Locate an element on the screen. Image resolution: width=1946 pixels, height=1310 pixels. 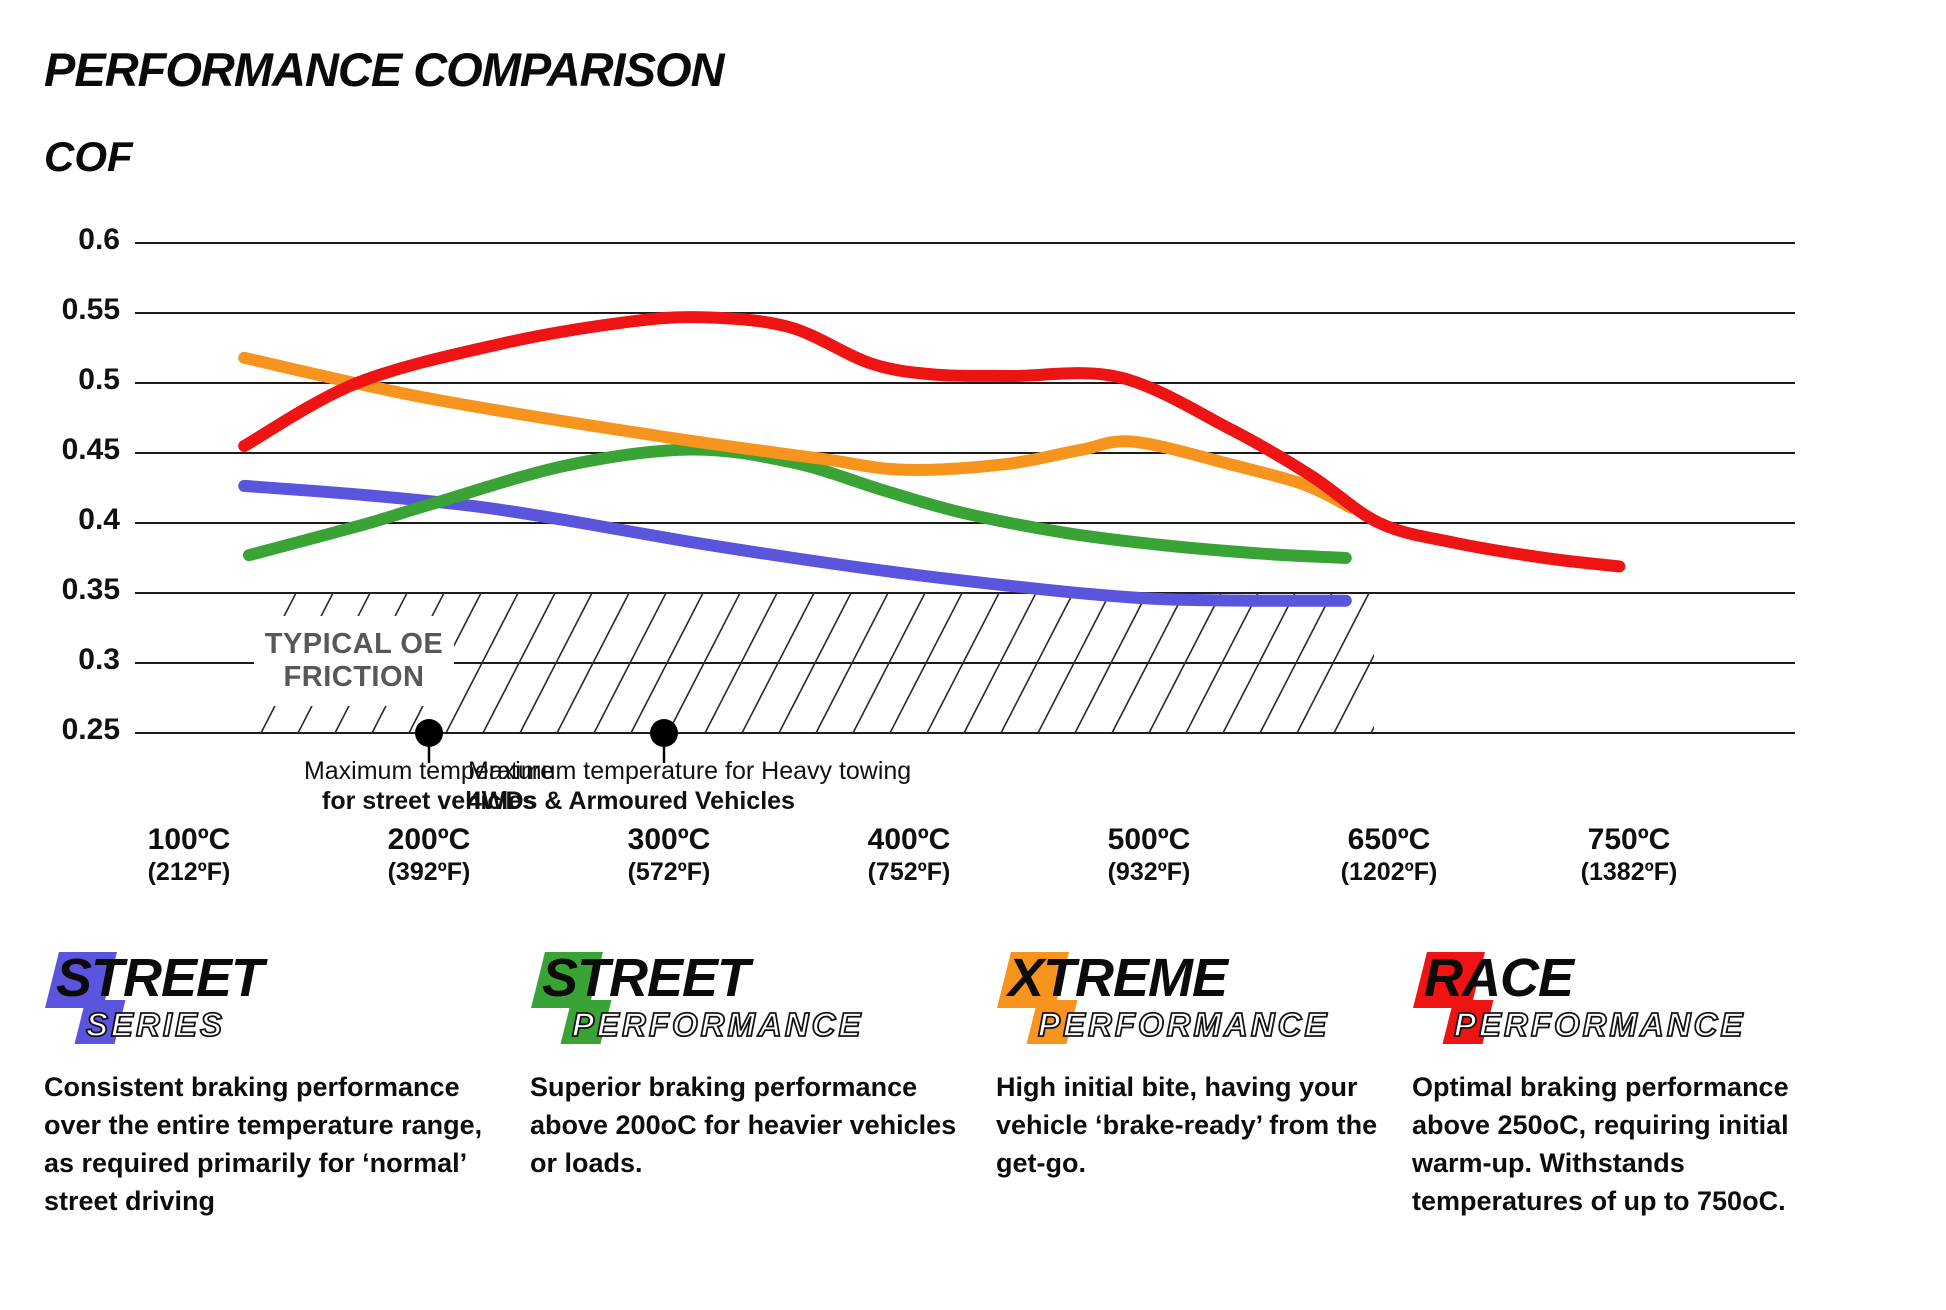
x-axis-tick-label: 300ºC (572ºF) is located at coordinates (669, 855).